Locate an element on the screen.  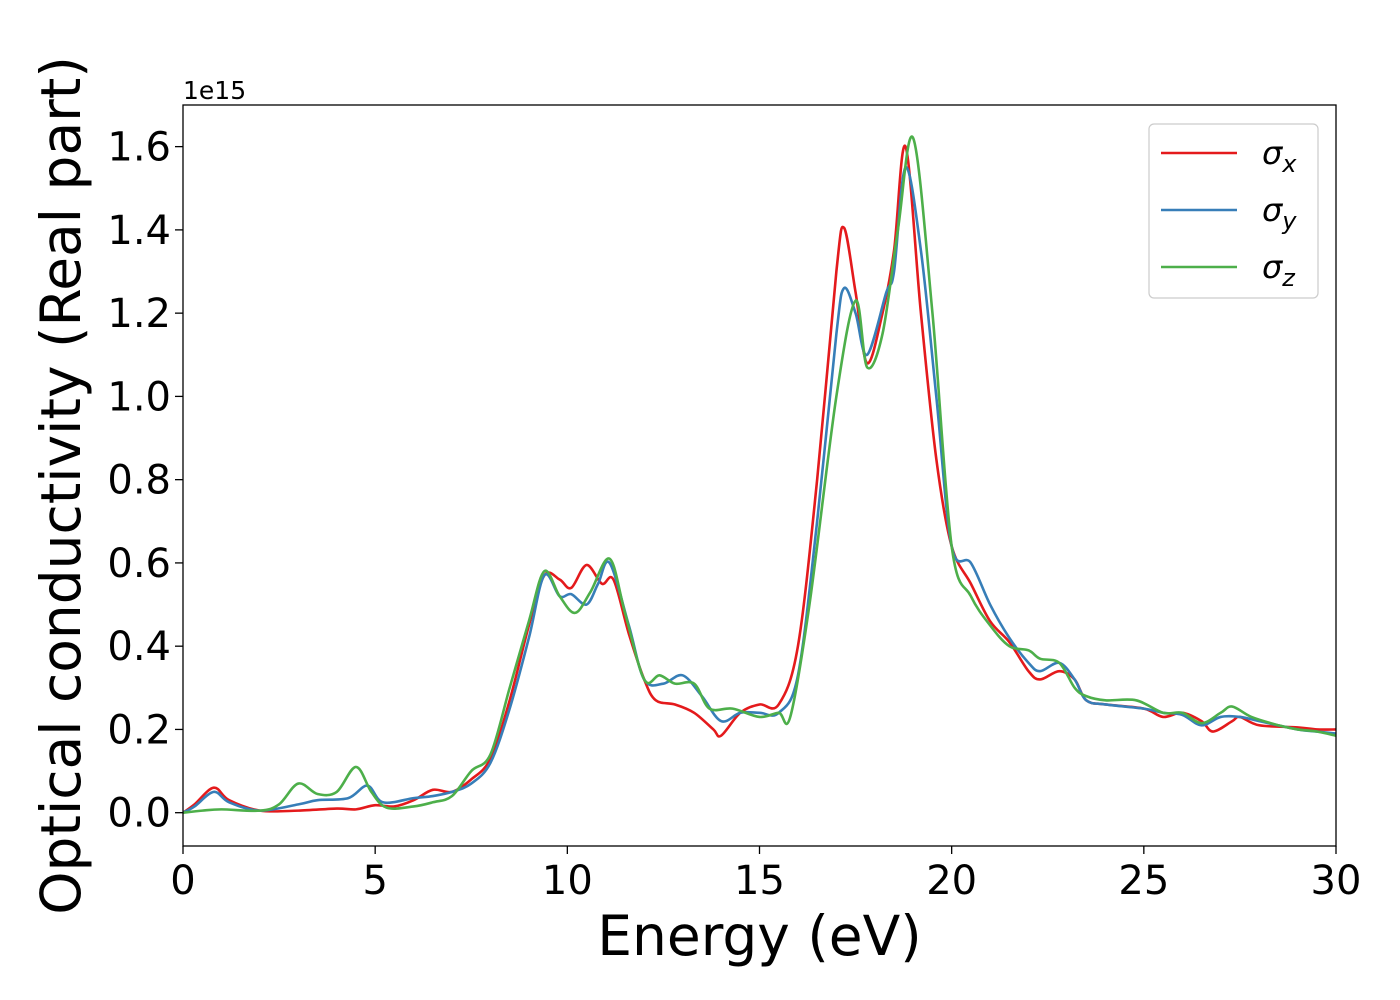
x-tick-label: 20 is located at coordinates (951, 881).